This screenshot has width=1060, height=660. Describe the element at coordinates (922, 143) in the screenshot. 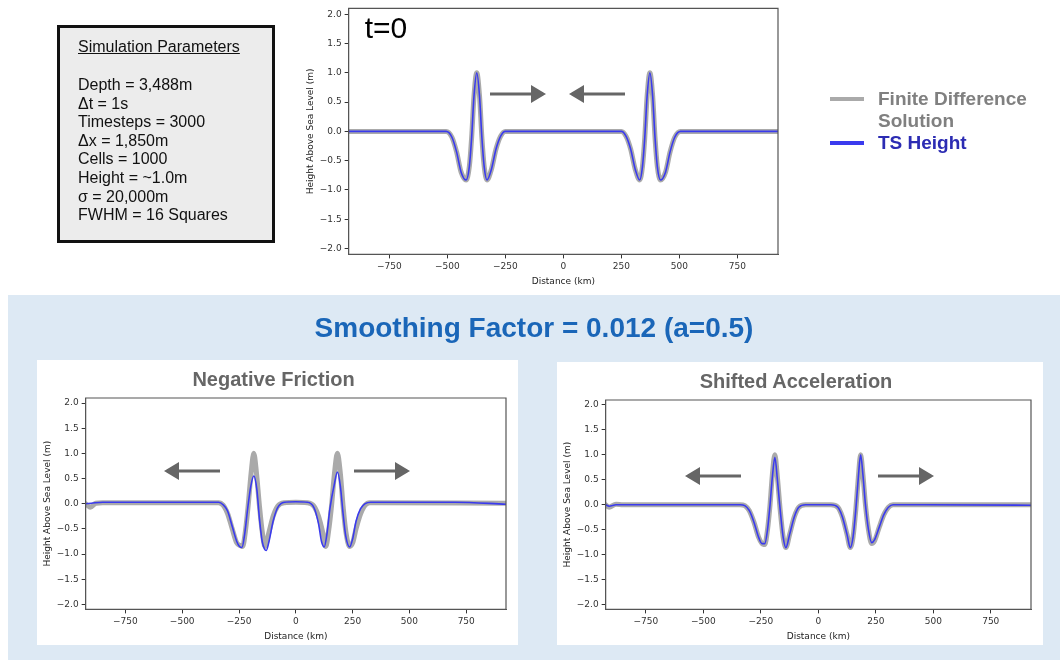

I see `legend-label: TS Height` at that location.